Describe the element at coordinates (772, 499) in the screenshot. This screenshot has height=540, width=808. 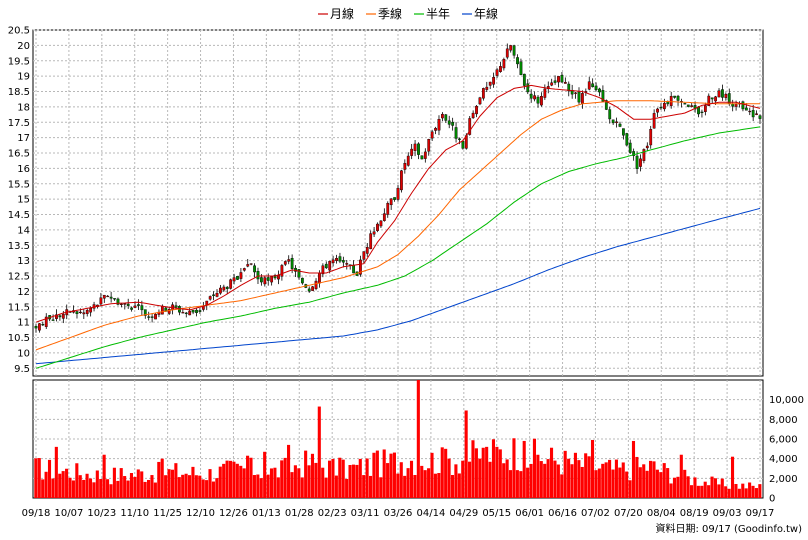
I see `volume-tick-label: 0` at that location.